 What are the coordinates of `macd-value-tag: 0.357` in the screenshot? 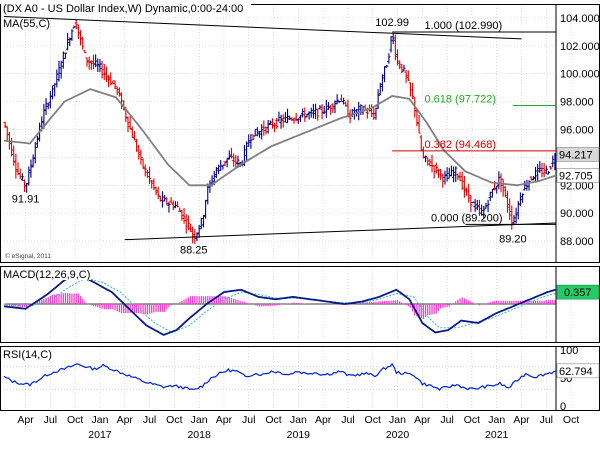 It's located at (578, 293).